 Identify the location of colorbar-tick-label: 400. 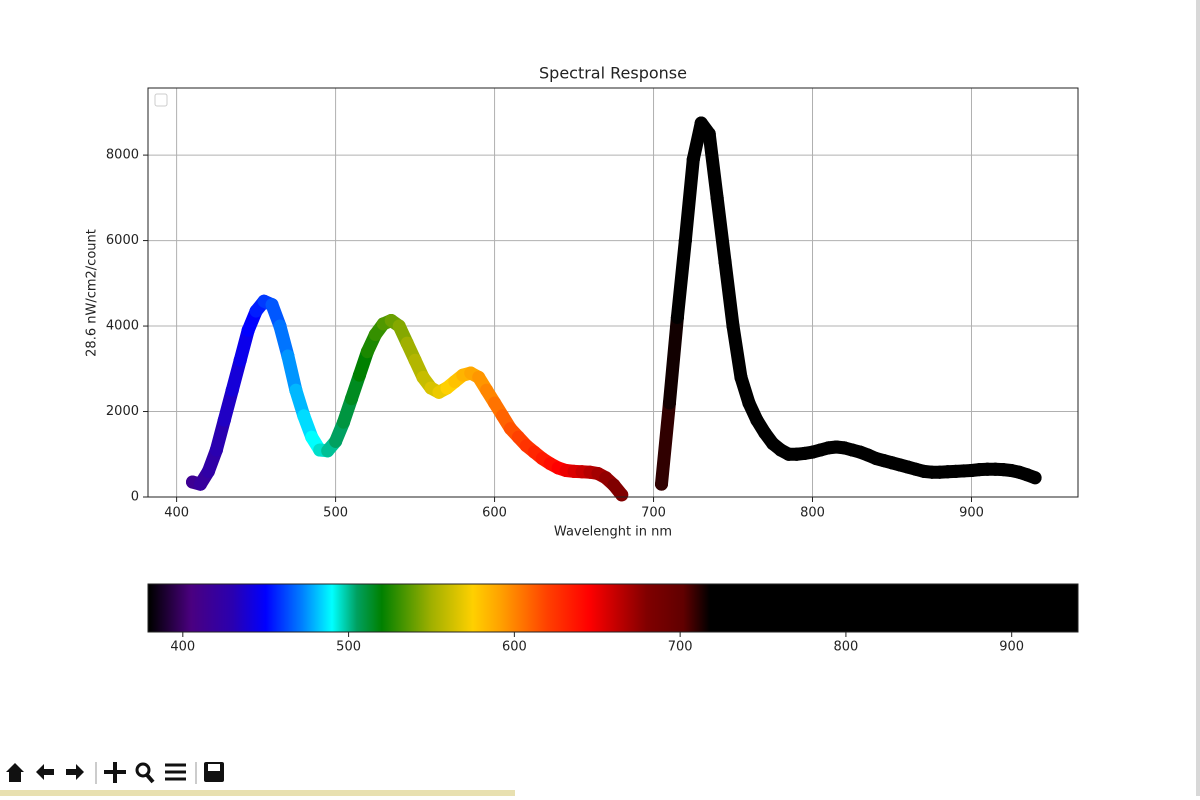
(182, 647).